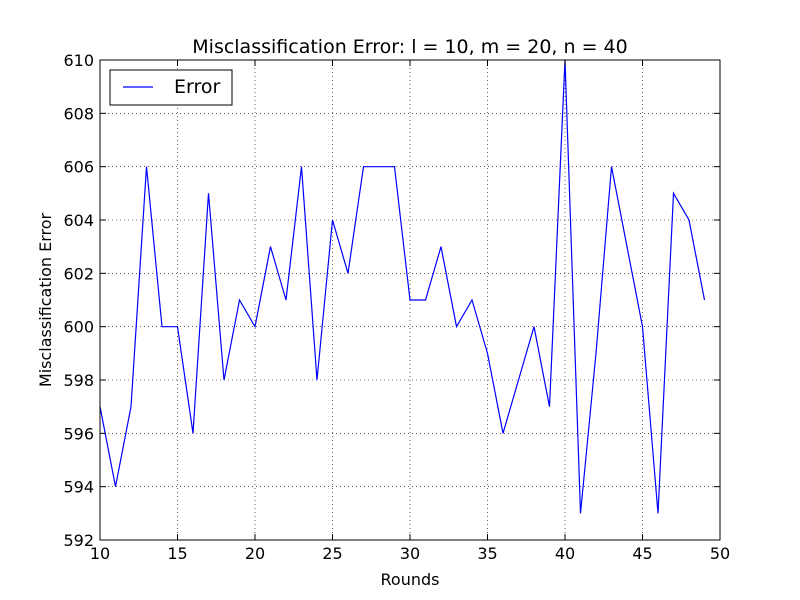 This screenshot has height=600, width=800. What do you see at coordinates (487, 553) in the screenshot?
I see `x-tick-label: 35` at bounding box center [487, 553].